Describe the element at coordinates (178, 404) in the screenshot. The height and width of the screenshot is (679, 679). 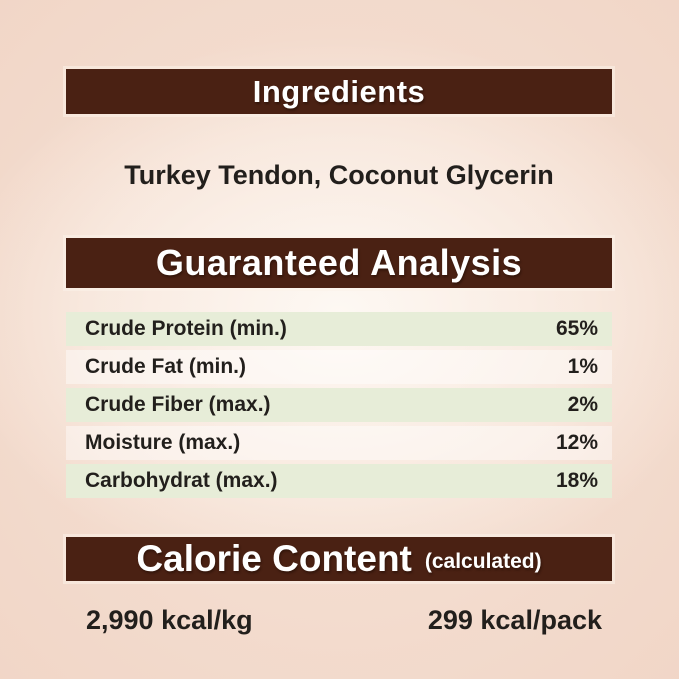
I see `analysis-row-label: Crude Fiber (max.)` at that location.